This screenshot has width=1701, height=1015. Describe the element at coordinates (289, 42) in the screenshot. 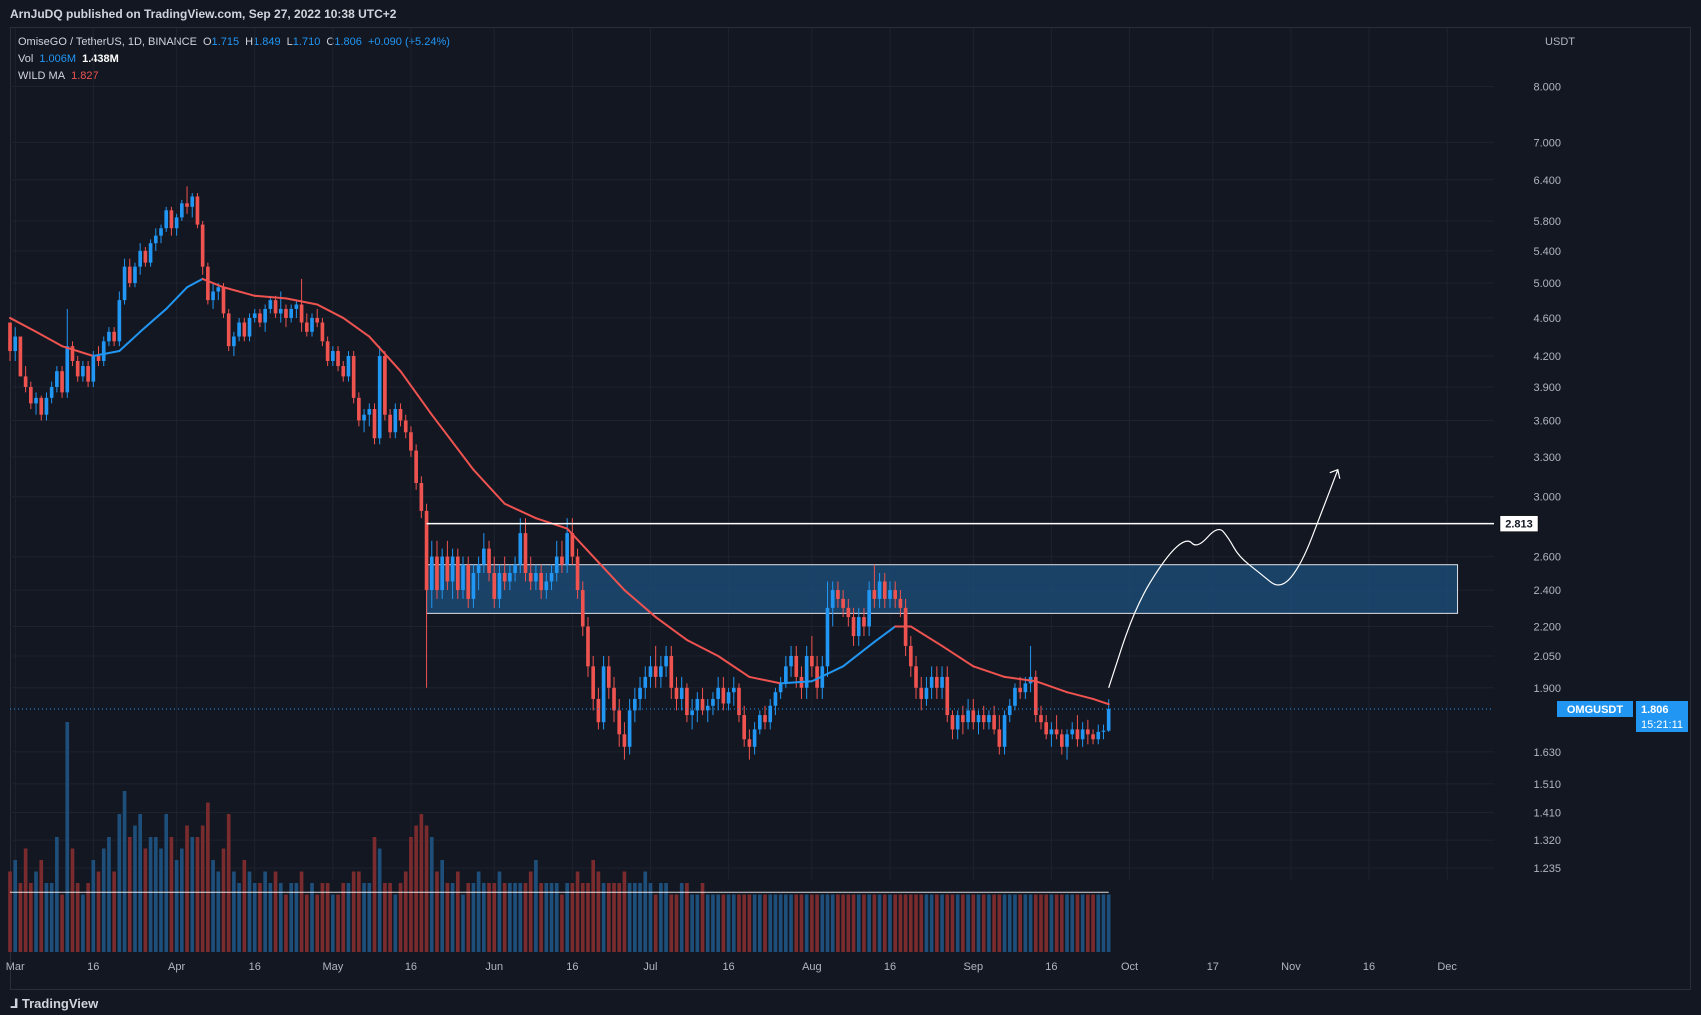

I see `low-label: L` at that location.